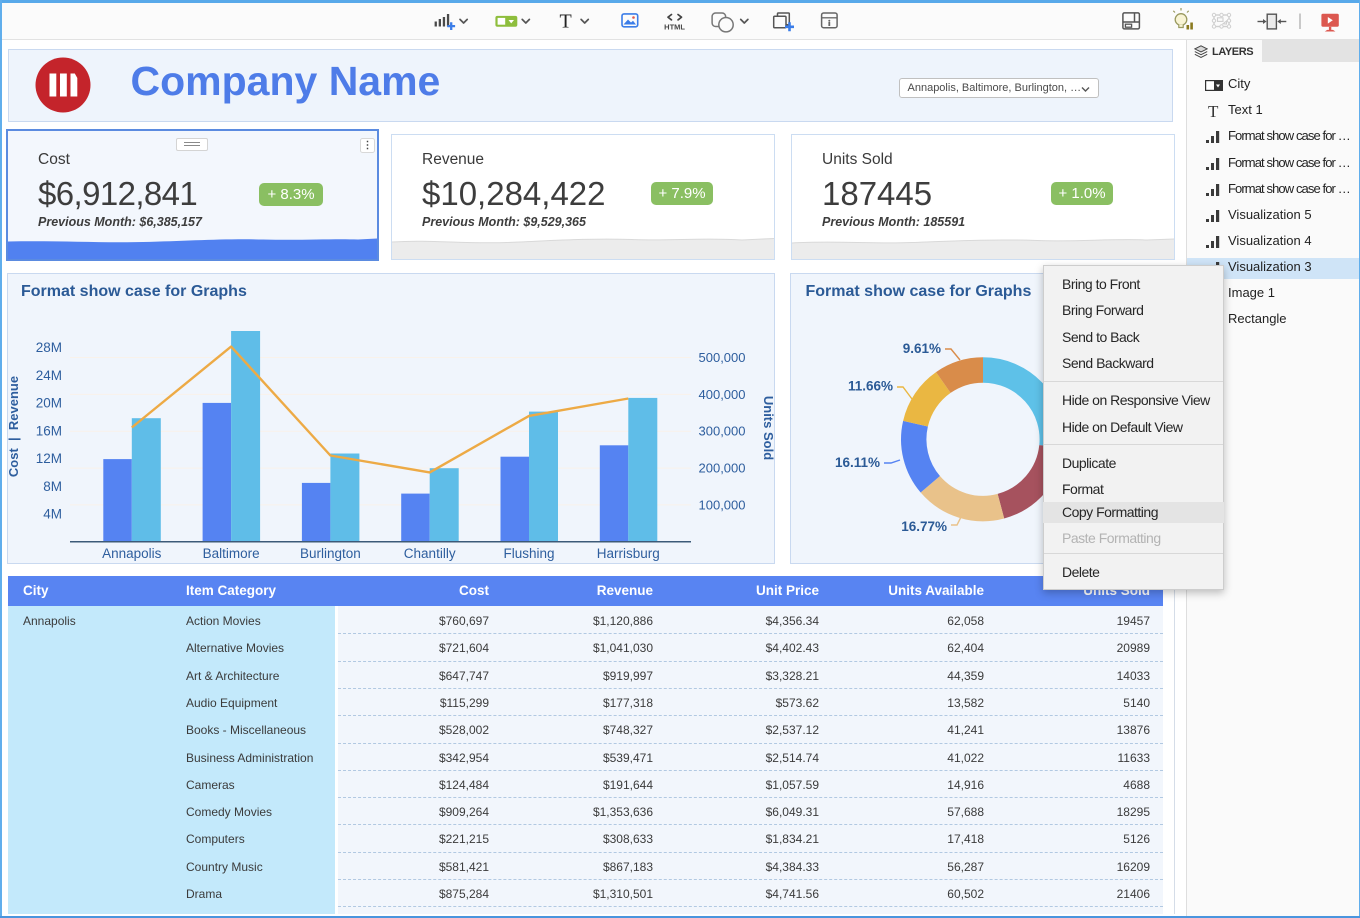 This screenshot has width=1360, height=918. Describe the element at coordinates (132, 553) in the screenshot. I see `svg-text: Annapolis` at that location.